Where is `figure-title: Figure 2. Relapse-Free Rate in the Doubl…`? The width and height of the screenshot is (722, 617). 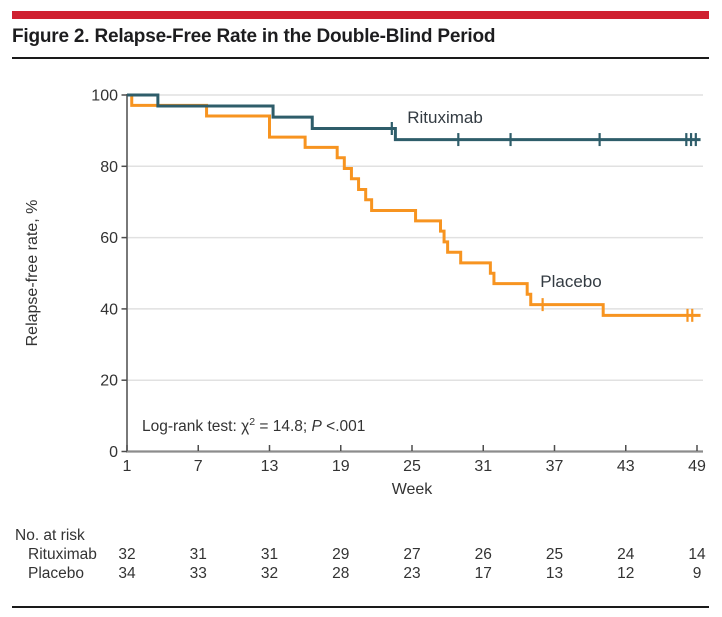 figure-title: Figure 2. Relapse-Free Rate in the Doubl… is located at coordinates (254, 36).